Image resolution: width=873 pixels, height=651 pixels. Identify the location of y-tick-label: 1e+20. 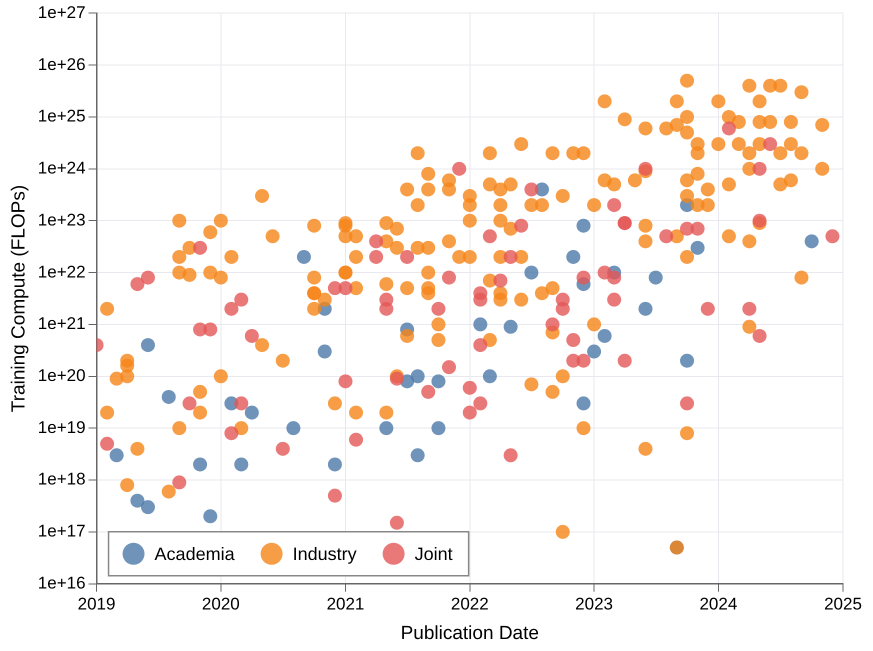
(62, 375).